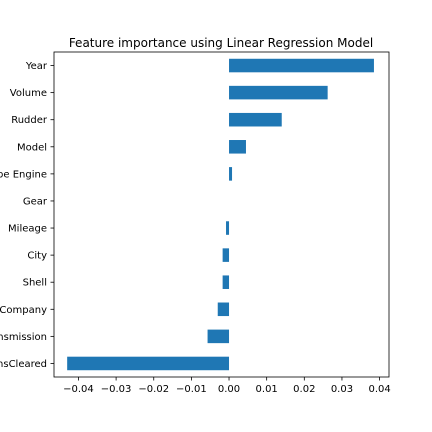  Describe the element at coordinates (255, 120) in the screenshot. I see `bar-rudder` at that location.